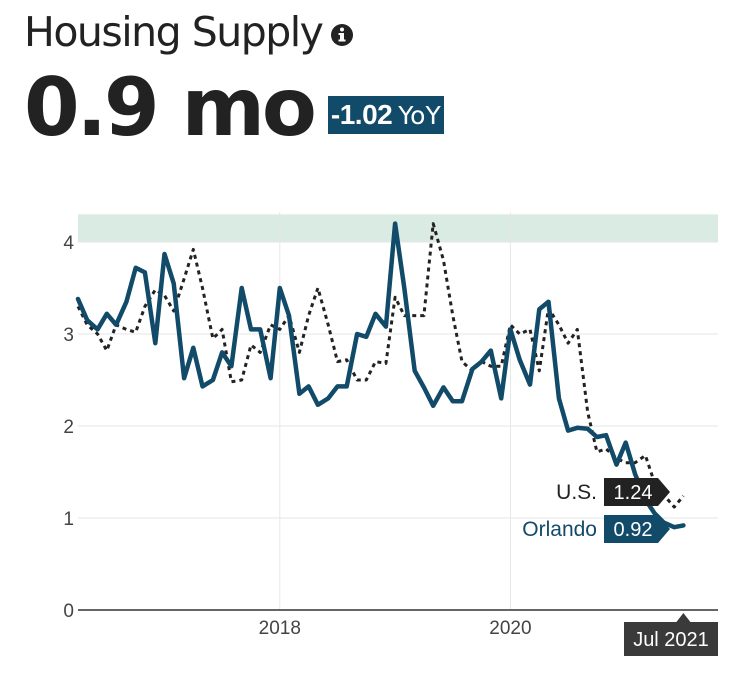 This screenshot has width=756, height=682. I want to click on y-tick-label: 4, so click(68, 243).